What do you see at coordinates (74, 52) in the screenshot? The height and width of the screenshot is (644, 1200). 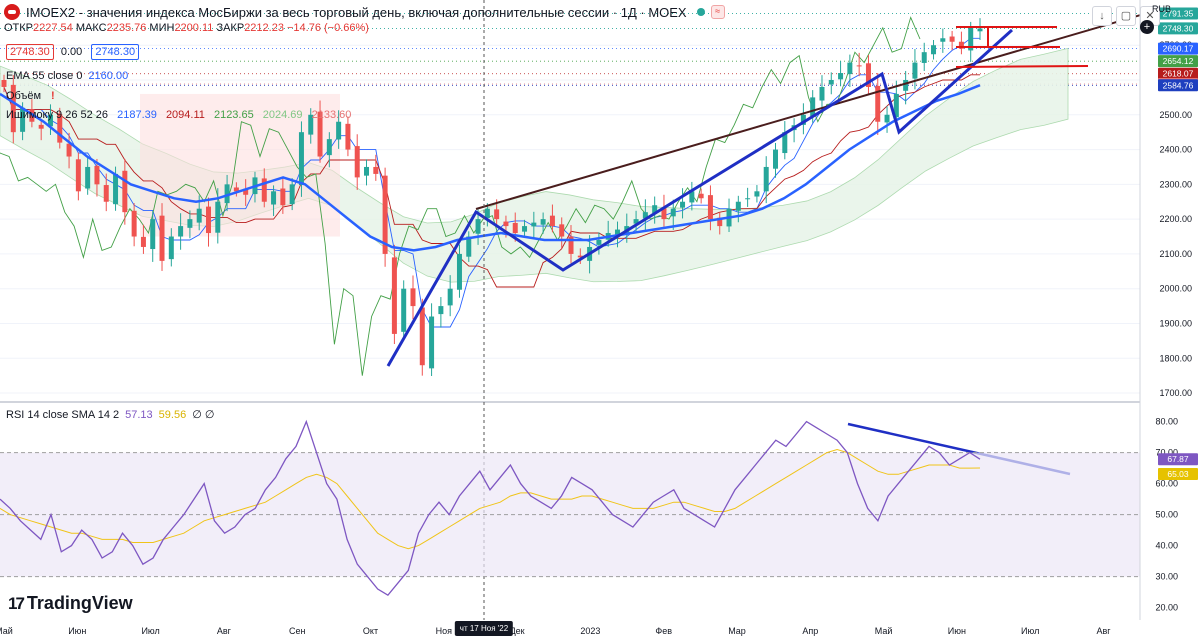 I see `bid-ask-row: 2748.30 0.00 2748.30` at bounding box center [74, 52].